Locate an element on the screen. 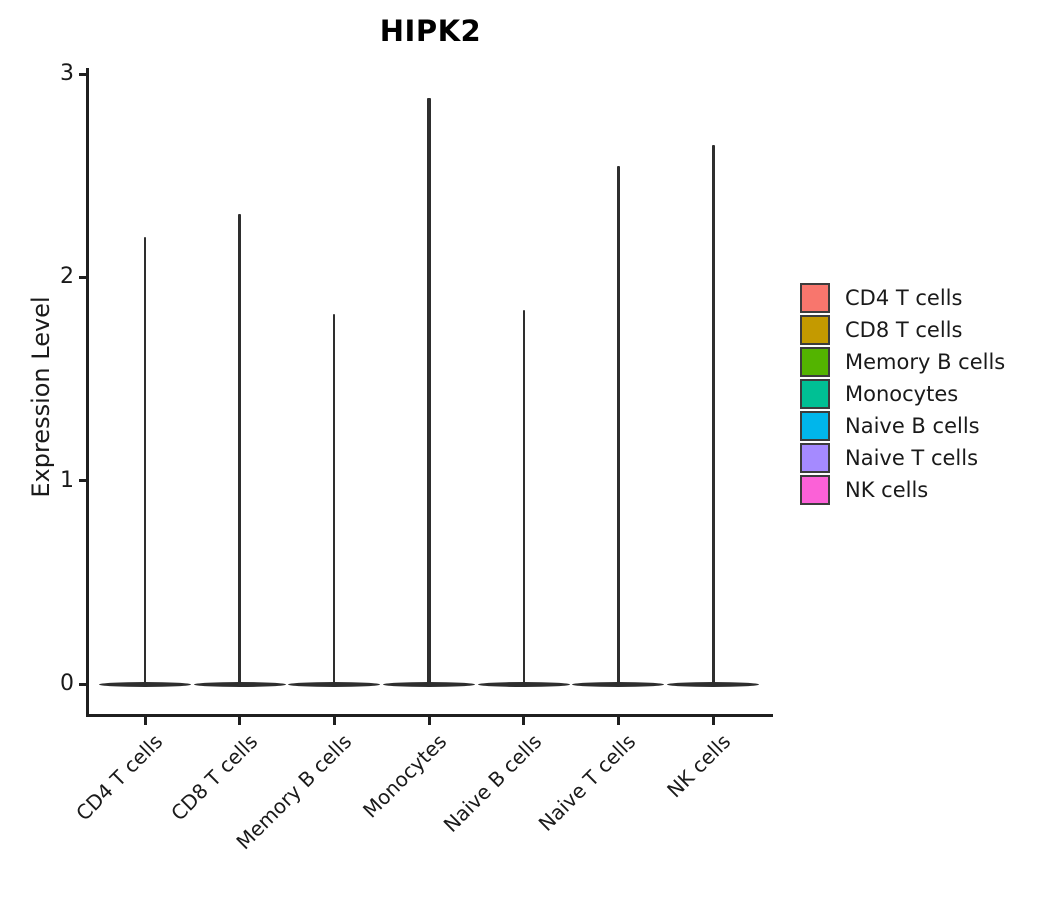  legend-label: Monocytes is located at coordinates (902, 394).